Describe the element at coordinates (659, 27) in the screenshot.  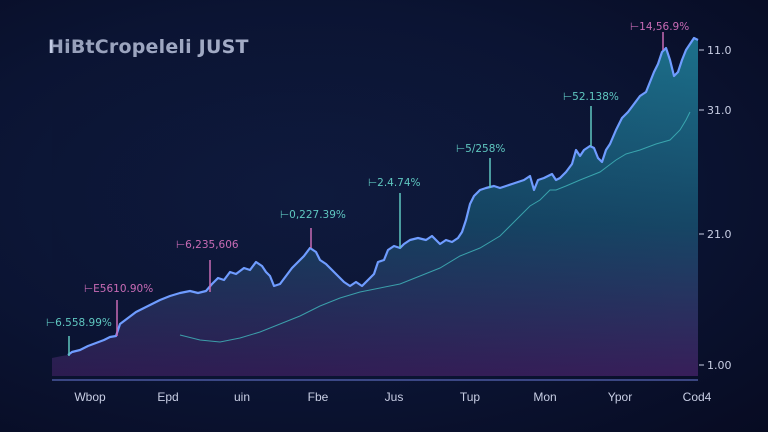
I see `svg-text: ⊢14,56.9%` at that location.